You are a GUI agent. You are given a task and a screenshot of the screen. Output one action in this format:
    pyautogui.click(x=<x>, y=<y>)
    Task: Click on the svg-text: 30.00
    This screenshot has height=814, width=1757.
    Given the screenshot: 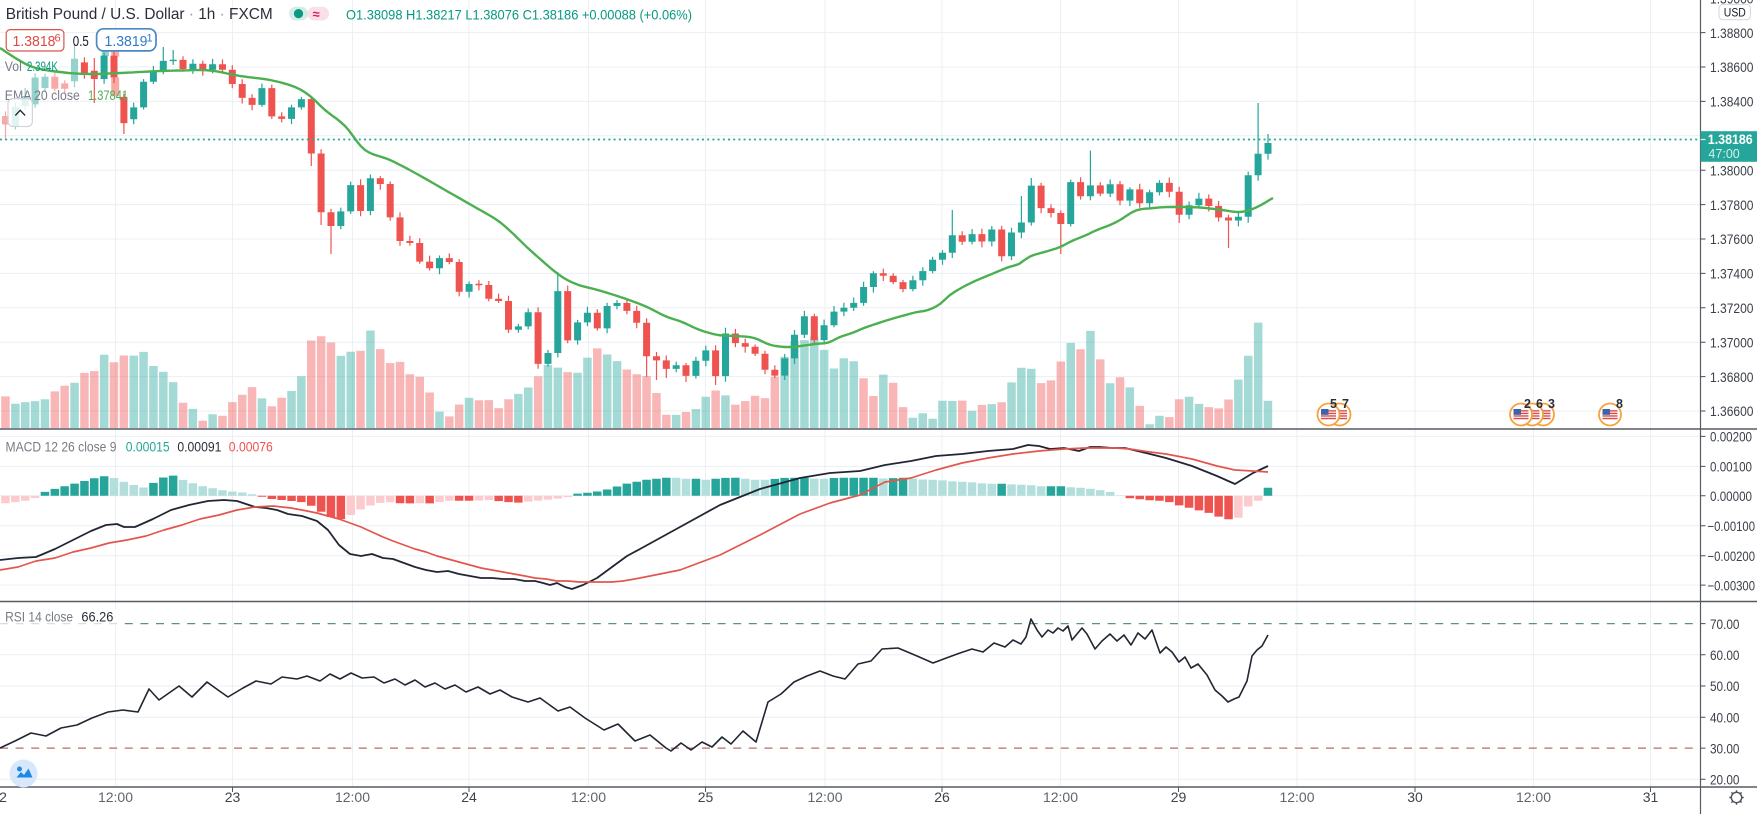 What is the action you would take?
    pyautogui.click(x=1725, y=748)
    